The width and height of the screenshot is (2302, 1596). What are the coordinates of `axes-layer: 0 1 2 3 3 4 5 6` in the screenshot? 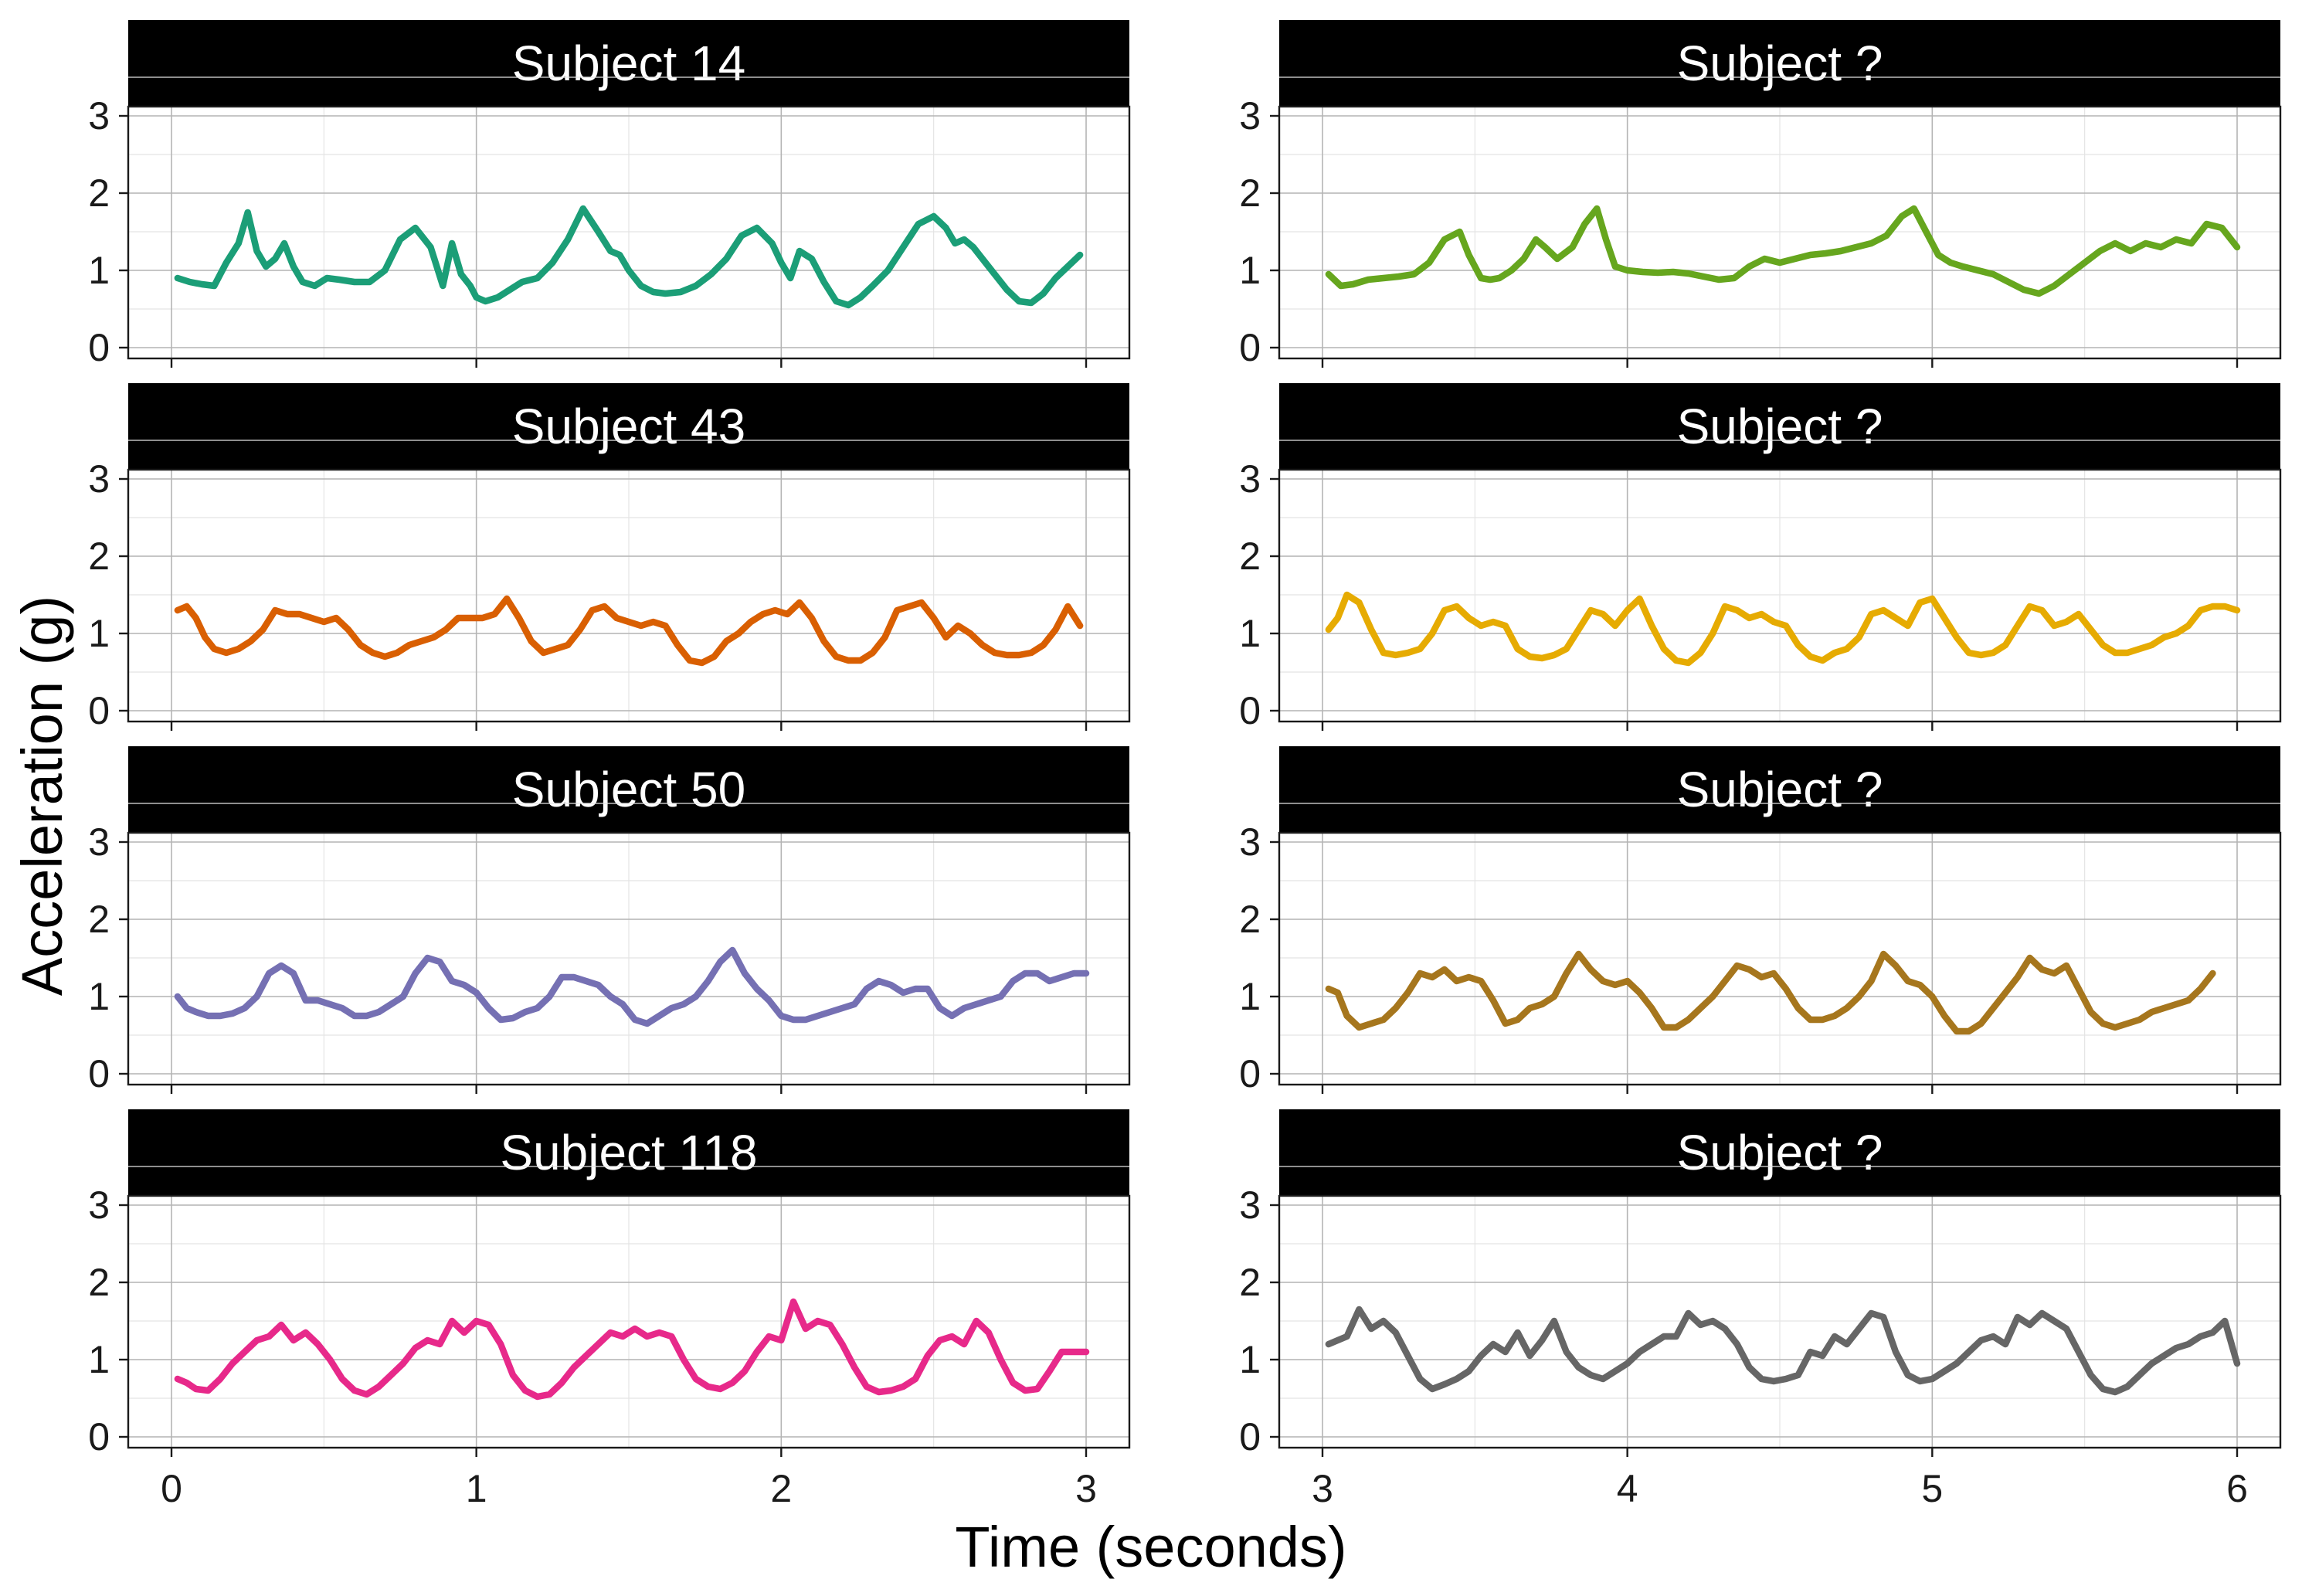 It's located at (1204, 1488).